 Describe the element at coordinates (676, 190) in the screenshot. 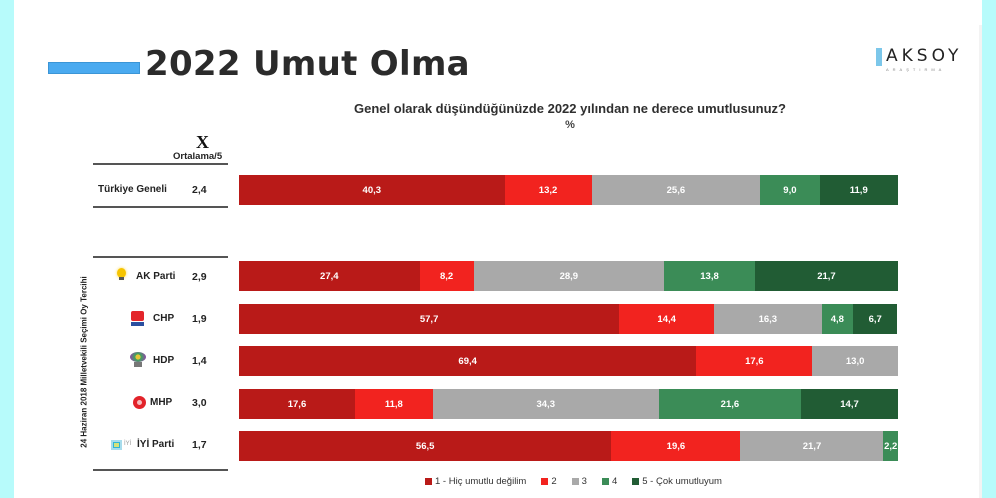

I see `bar-segment: 25,6` at that location.